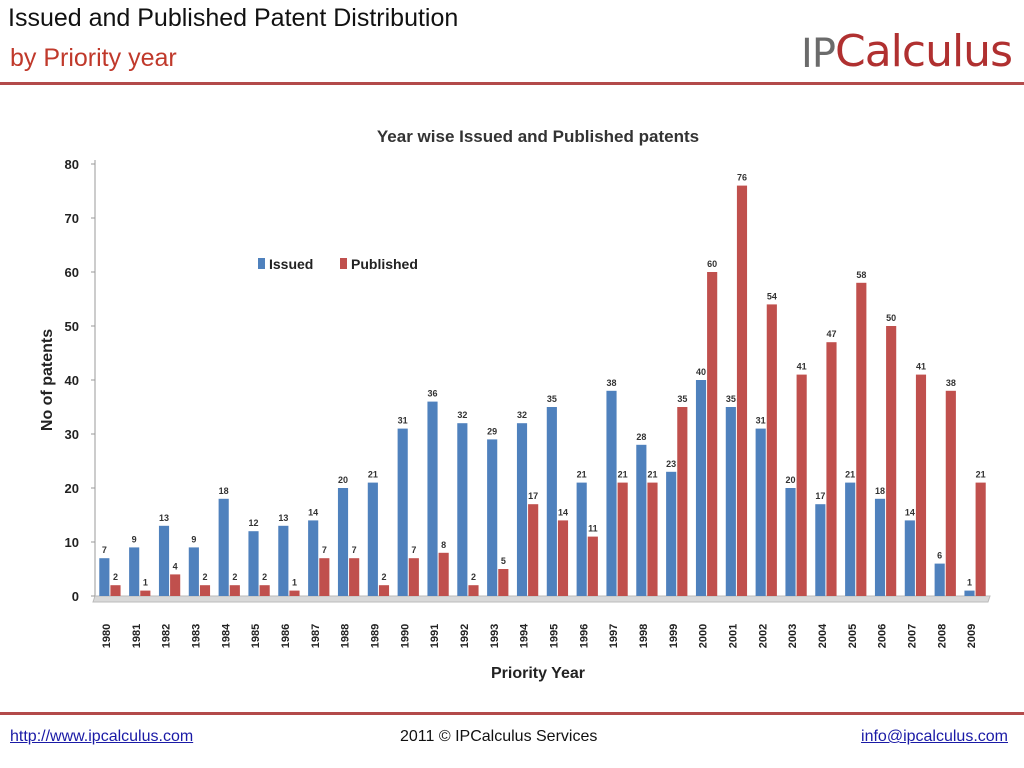 This screenshot has width=1024, height=768. What do you see at coordinates (593, 529) in the screenshot?
I see `data-label-published: 11` at bounding box center [593, 529].